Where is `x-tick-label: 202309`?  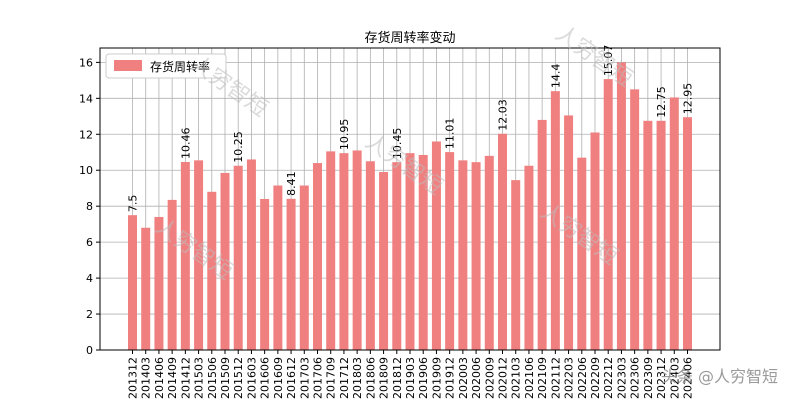 x-tick-label: 202309 is located at coordinates (648, 378).